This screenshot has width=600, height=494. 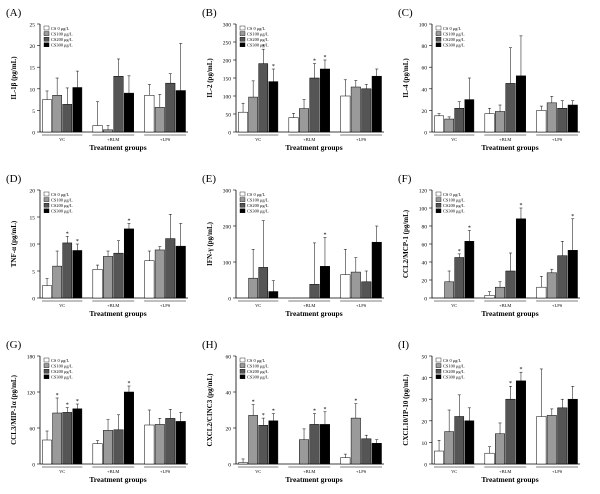 What do you see at coordinates (425, 444) in the screenshot?
I see `y-tick-label: 10` at bounding box center [425, 444].